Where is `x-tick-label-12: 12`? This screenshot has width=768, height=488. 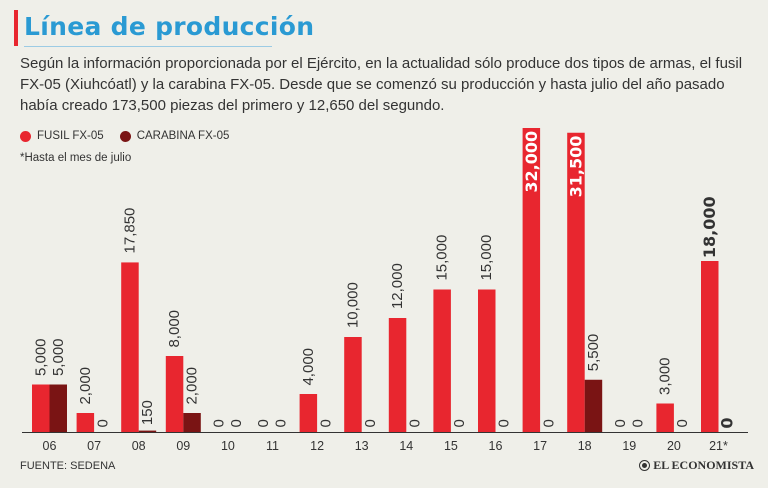 x-tick-label-12: 12 is located at coordinates (317, 446).